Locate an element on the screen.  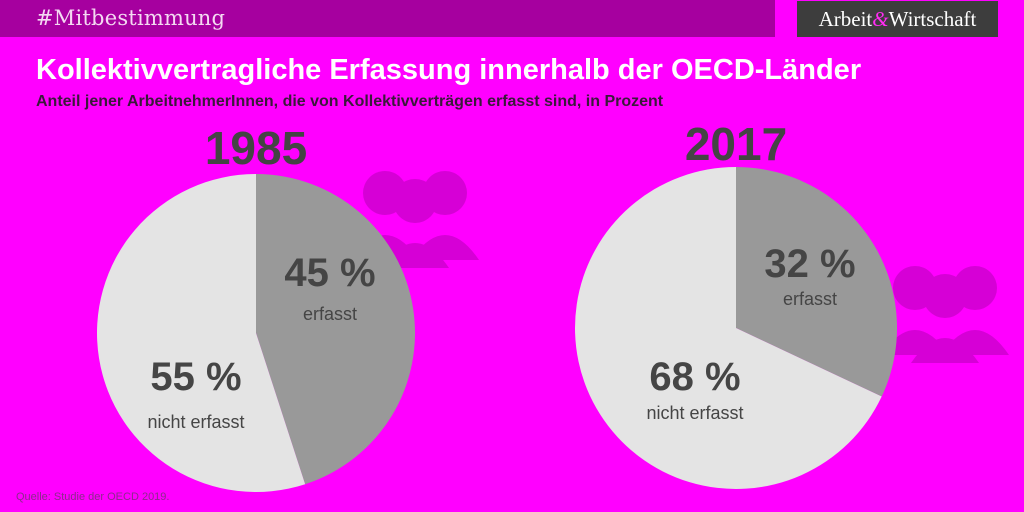
logo-text-right: Wirtschaft is located at coordinates (932, 19).